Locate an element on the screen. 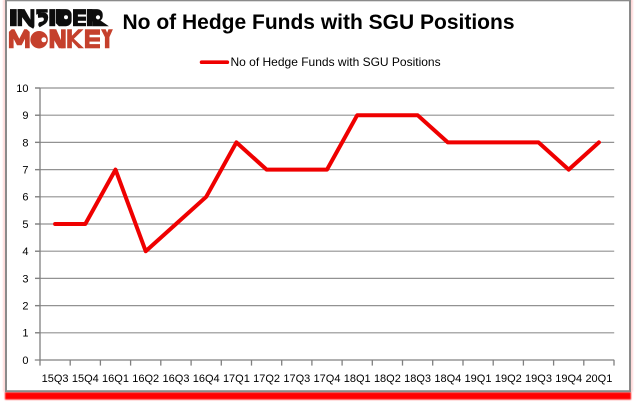 The width and height of the screenshot is (635, 405). svg-text: 7 is located at coordinates (25, 171).